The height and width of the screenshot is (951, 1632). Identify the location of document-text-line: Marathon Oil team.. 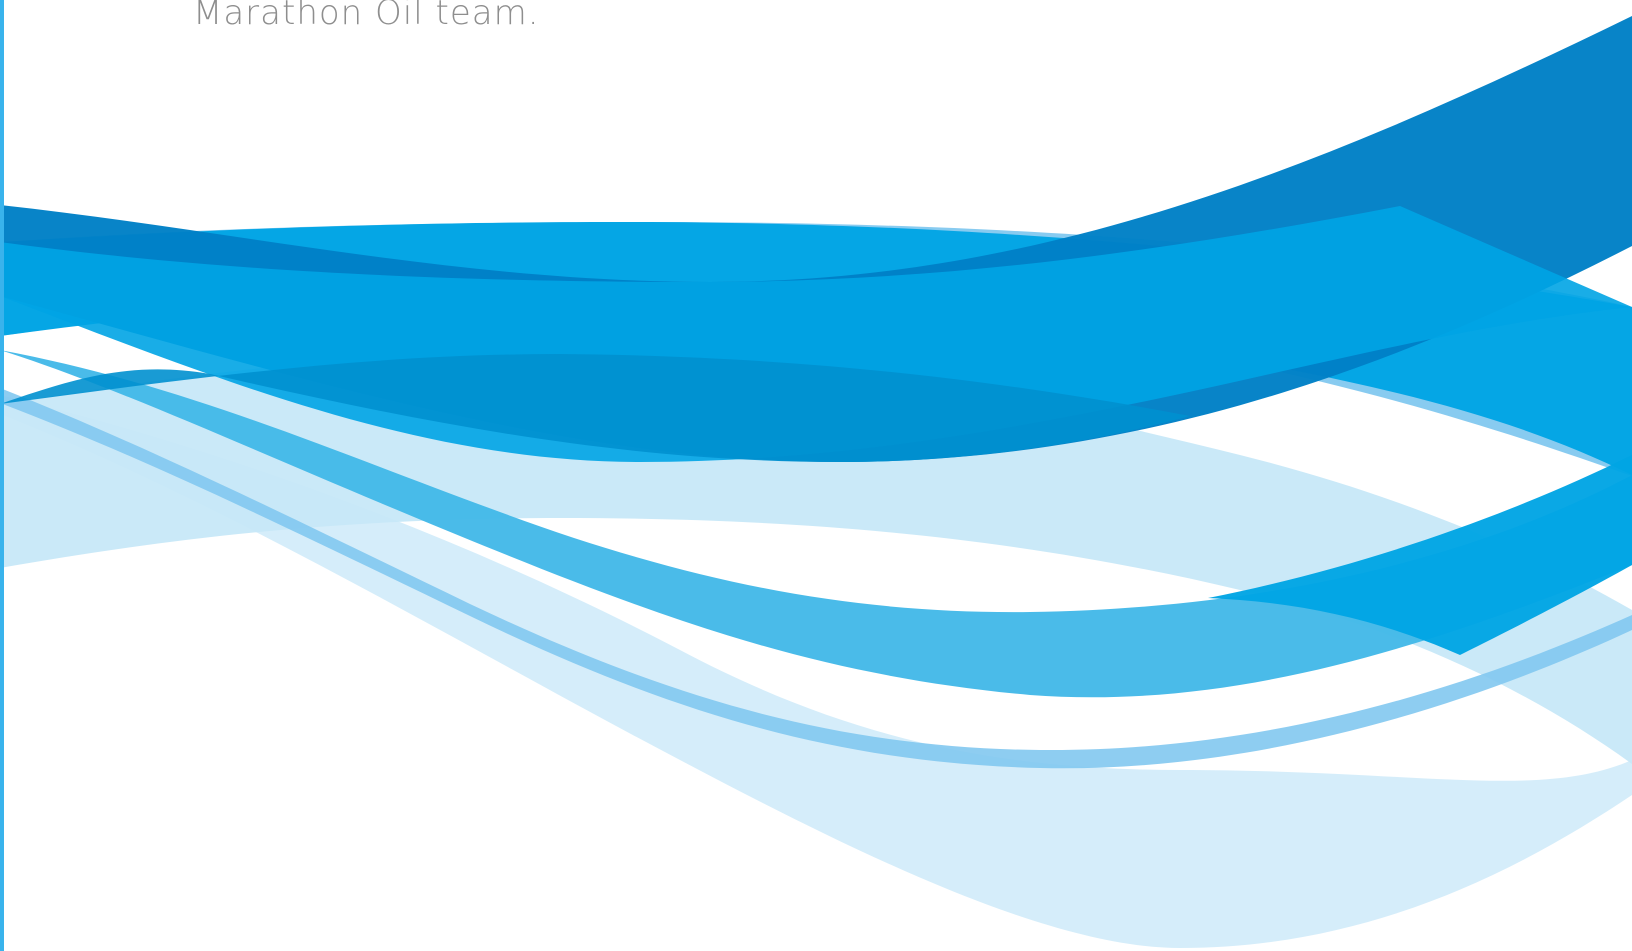
(366, 16).